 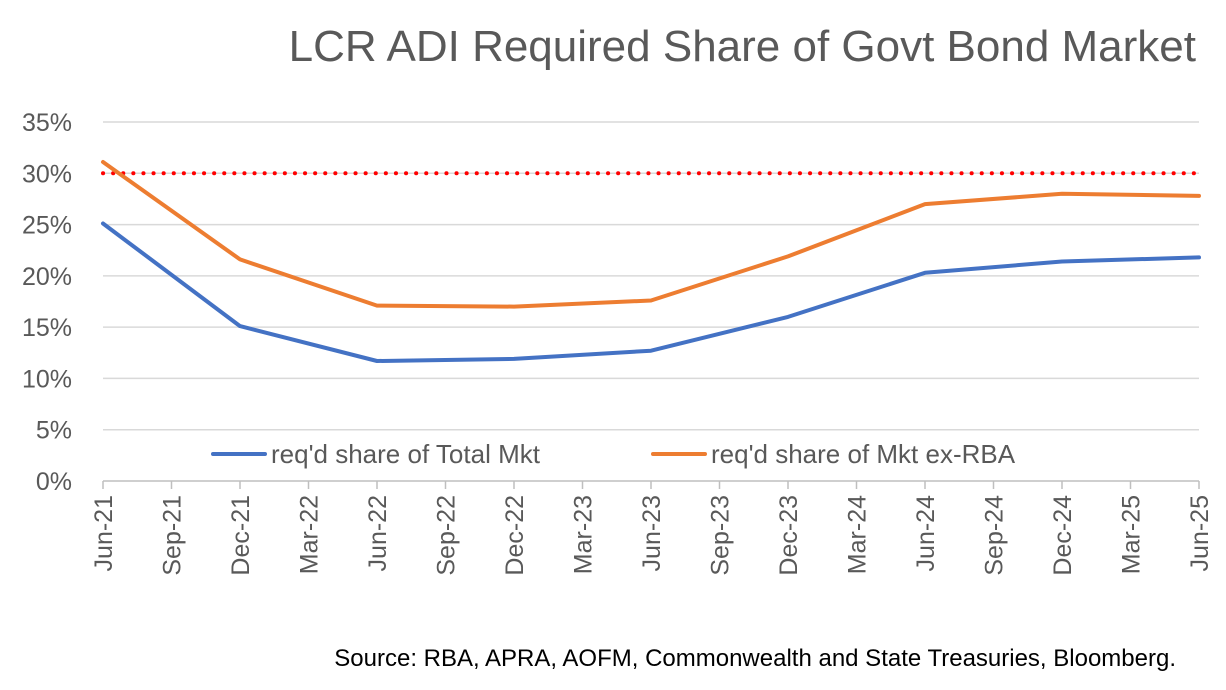 What do you see at coordinates (47, 379) in the screenshot?
I see `y-tick-label: 10%` at bounding box center [47, 379].